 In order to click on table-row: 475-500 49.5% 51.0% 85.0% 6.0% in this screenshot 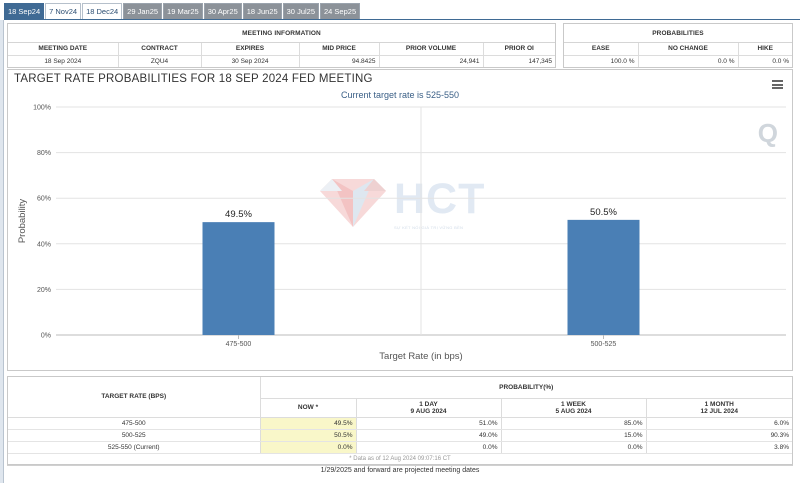, I will do `click(400, 423)`.